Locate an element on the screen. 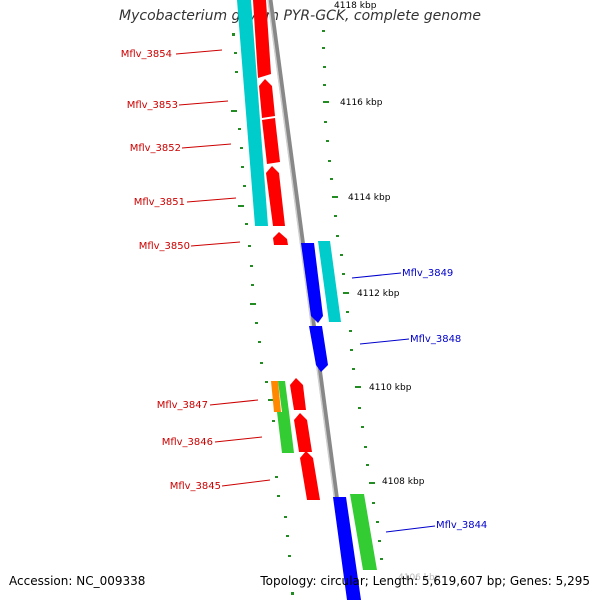 The image size is (600, 600). orange-track is located at coordinates (276, 396).